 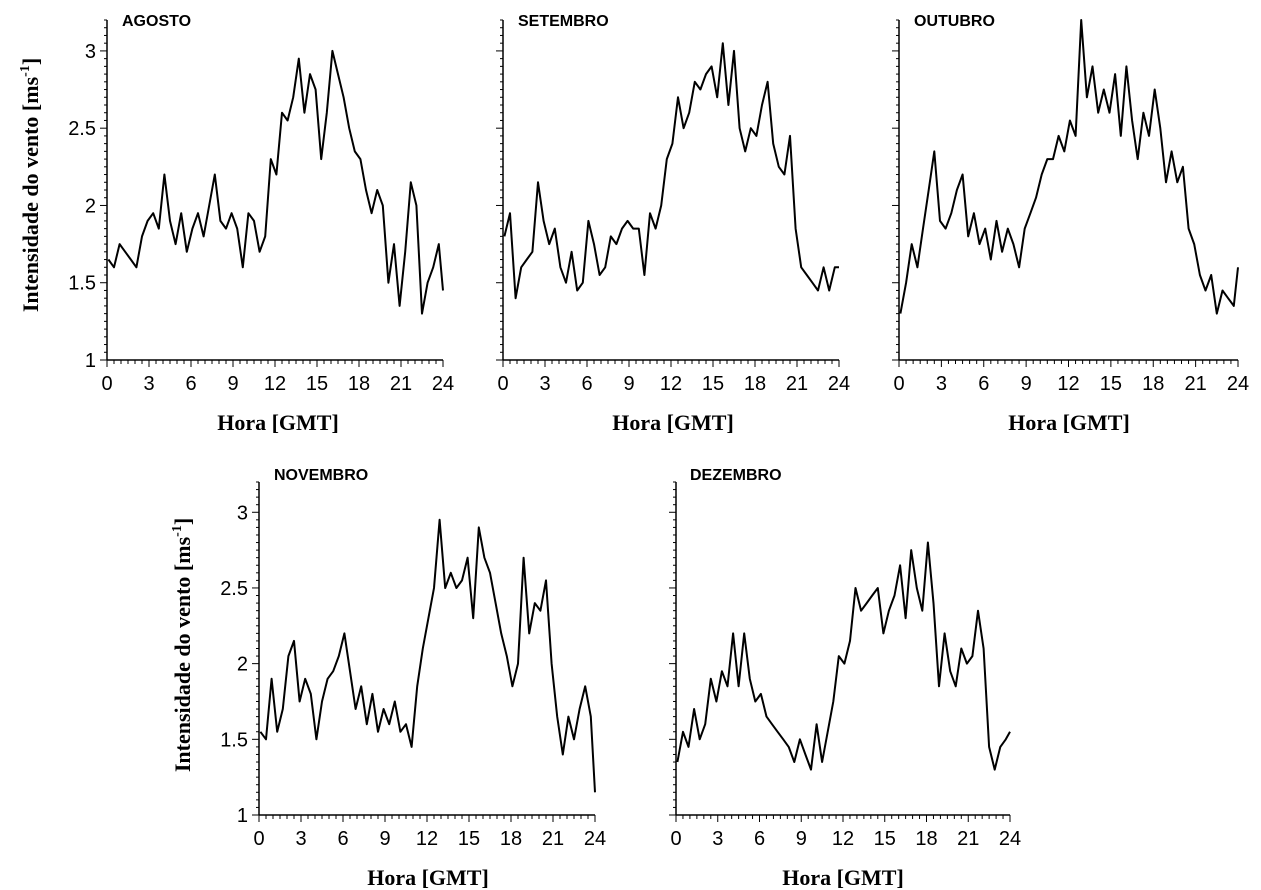 I want to click on x-tick-label-novembro: 15, so click(x=469, y=839).